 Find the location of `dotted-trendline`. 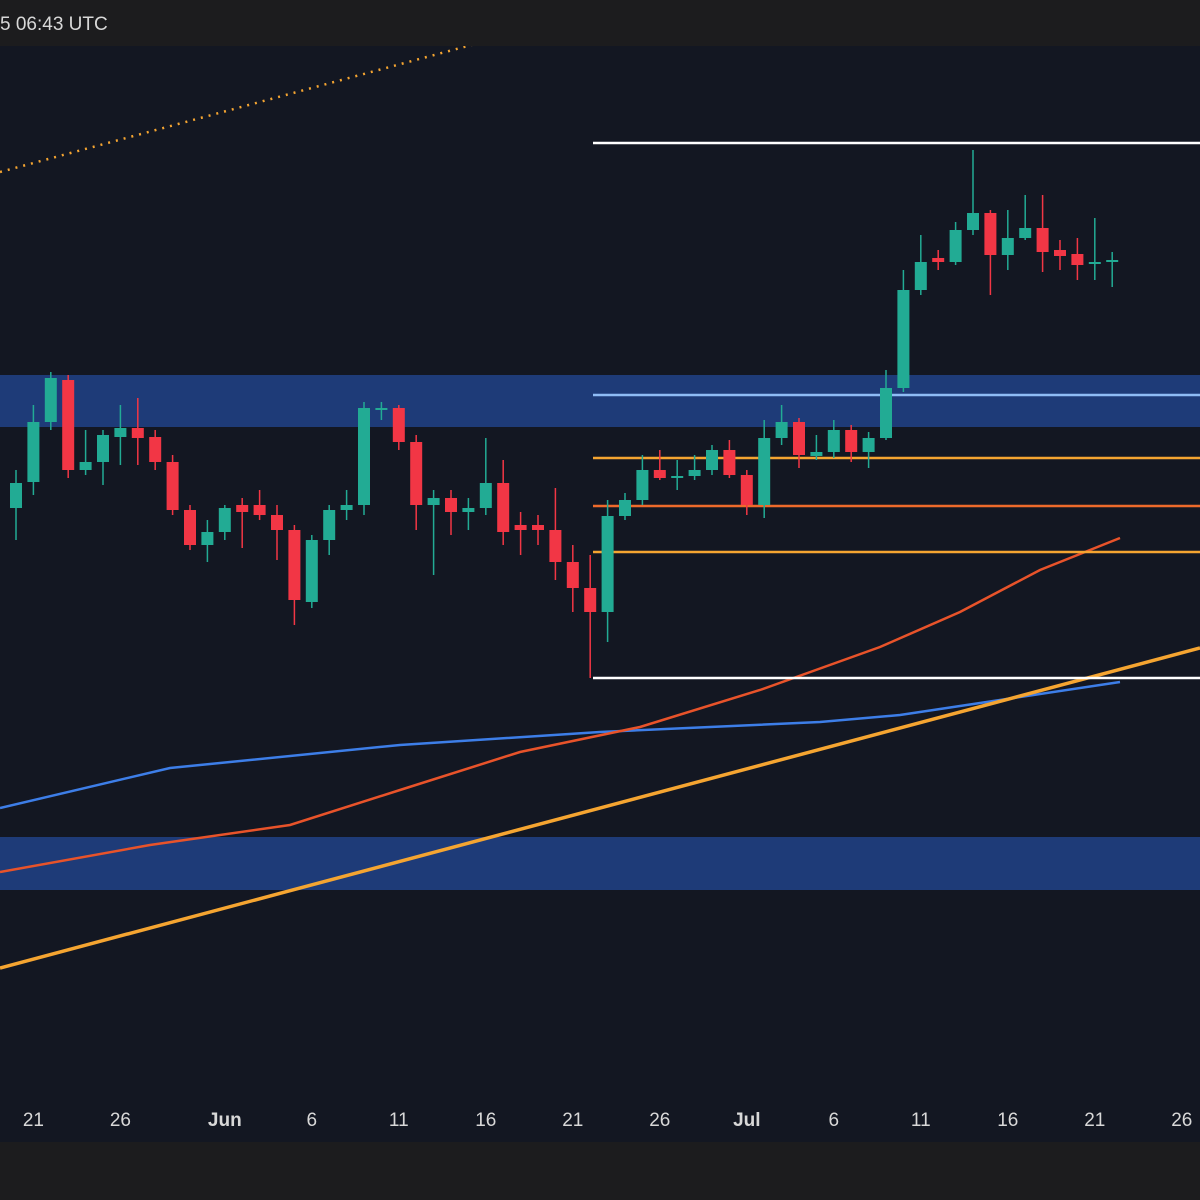

dotted-trendline is located at coordinates (238, 108).